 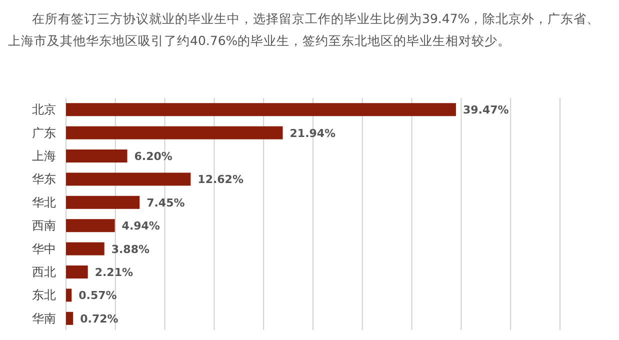 I want to click on y-tick-label: 东北, so click(x=44, y=295).